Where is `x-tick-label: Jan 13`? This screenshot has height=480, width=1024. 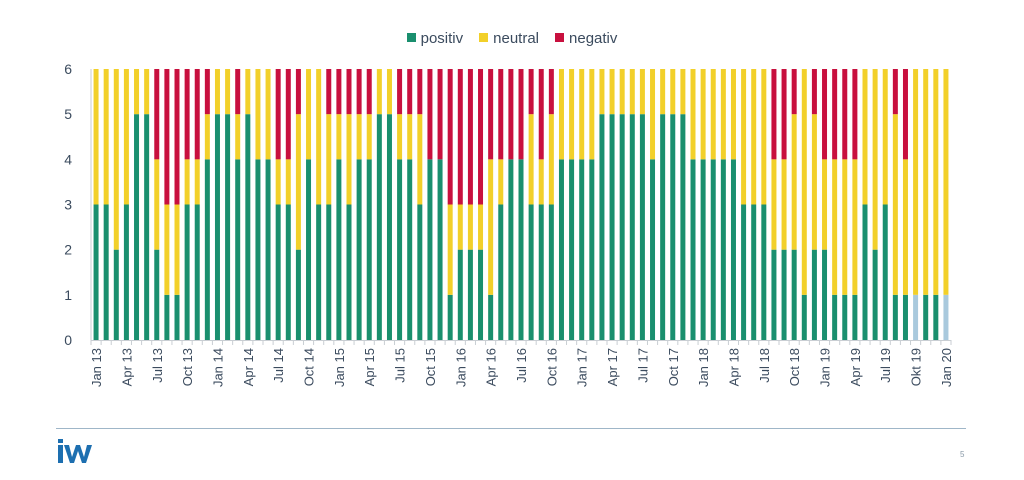
x-tick-label: Jan 13 is located at coordinates (96, 367).